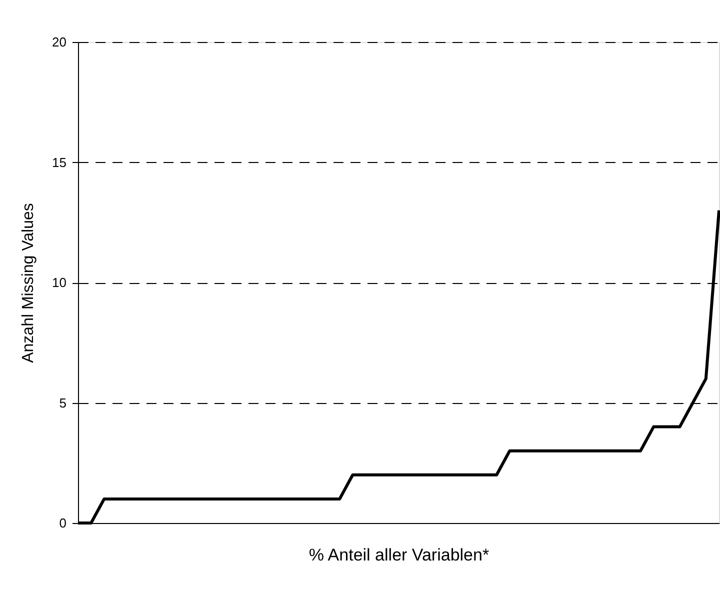  What do you see at coordinates (399, 555) in the screenshot?
I see `x-axis-title: % Anteil aller Variablen*` at bounding box center [399, 555].